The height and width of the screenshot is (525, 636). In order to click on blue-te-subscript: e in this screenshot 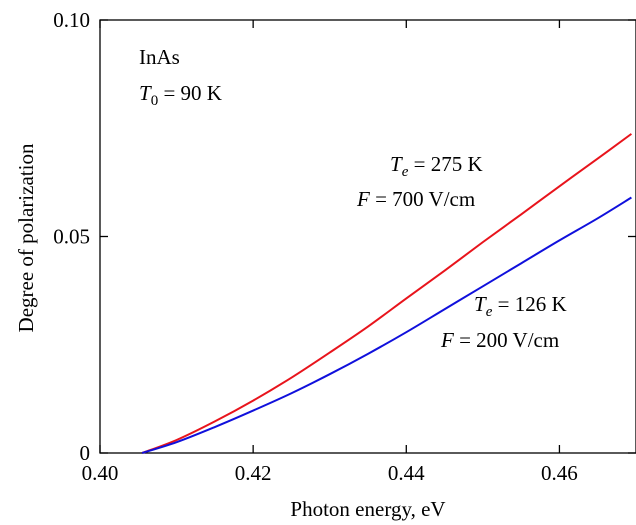, I will do `click(489, 312)`.